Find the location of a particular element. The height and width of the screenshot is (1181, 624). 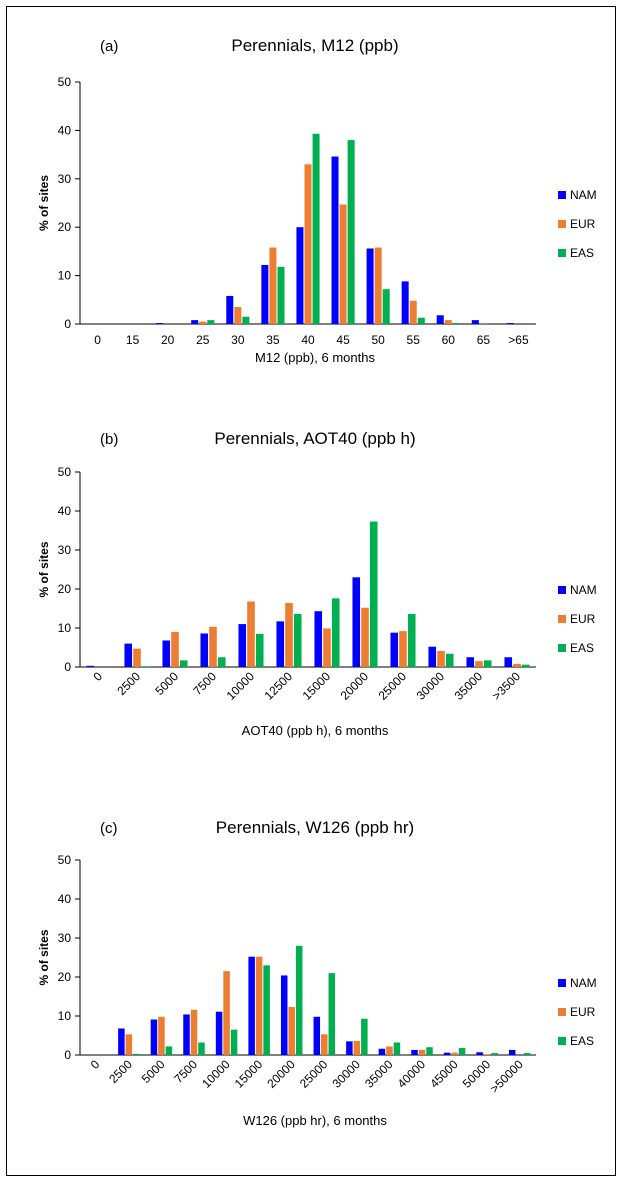

x-tick-label: 12500 is located at coordinates (279, 686).